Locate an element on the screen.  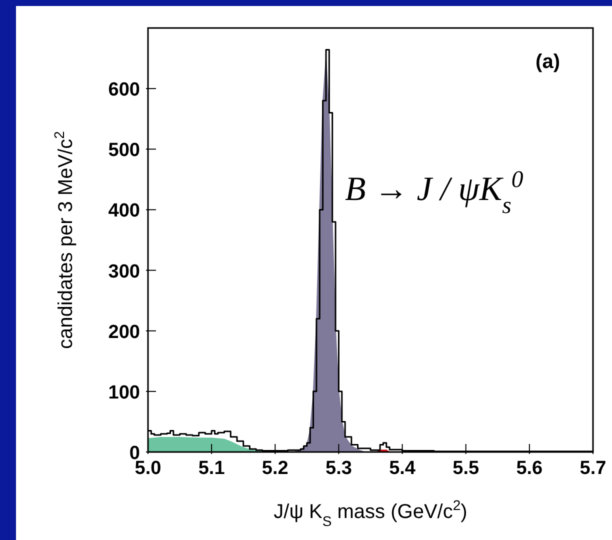
y-tick-label: 100 is located at coordinates (124, 393).